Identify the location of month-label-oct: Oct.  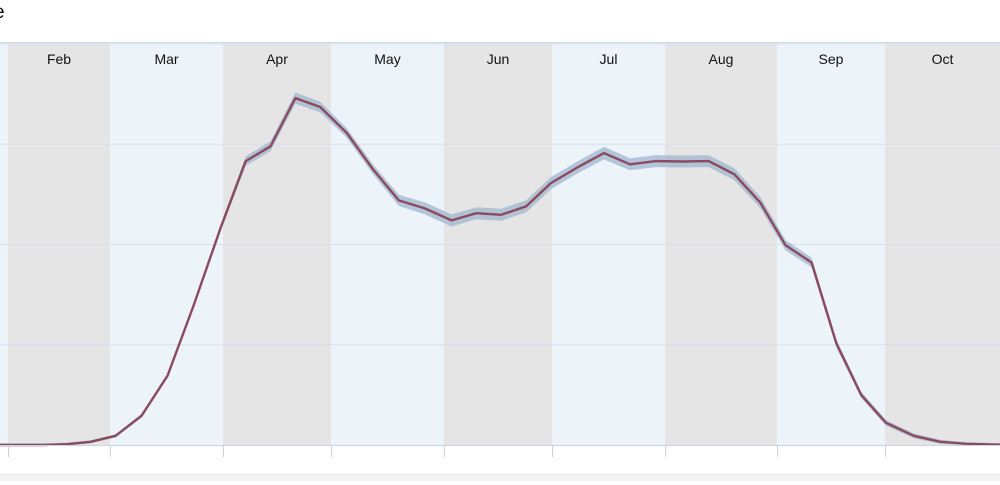
(943, 59).